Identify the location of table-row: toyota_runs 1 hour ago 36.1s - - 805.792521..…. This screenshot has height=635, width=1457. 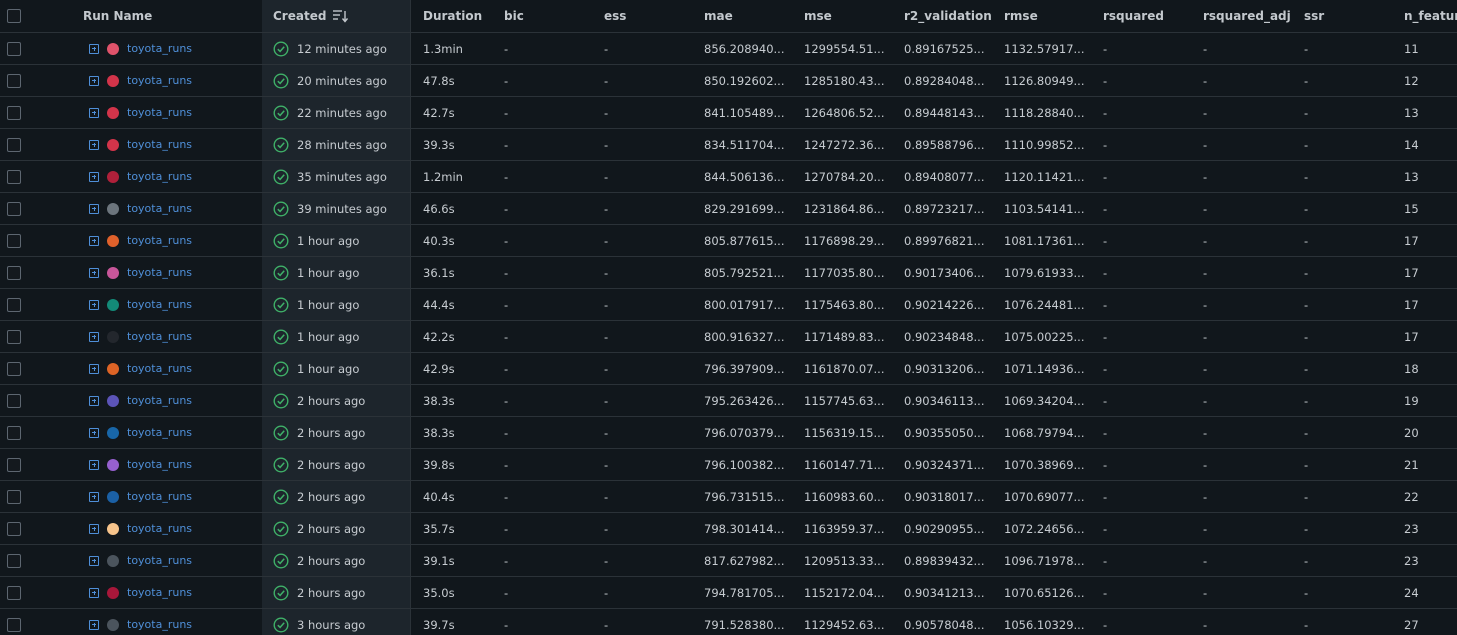
(728, 273).